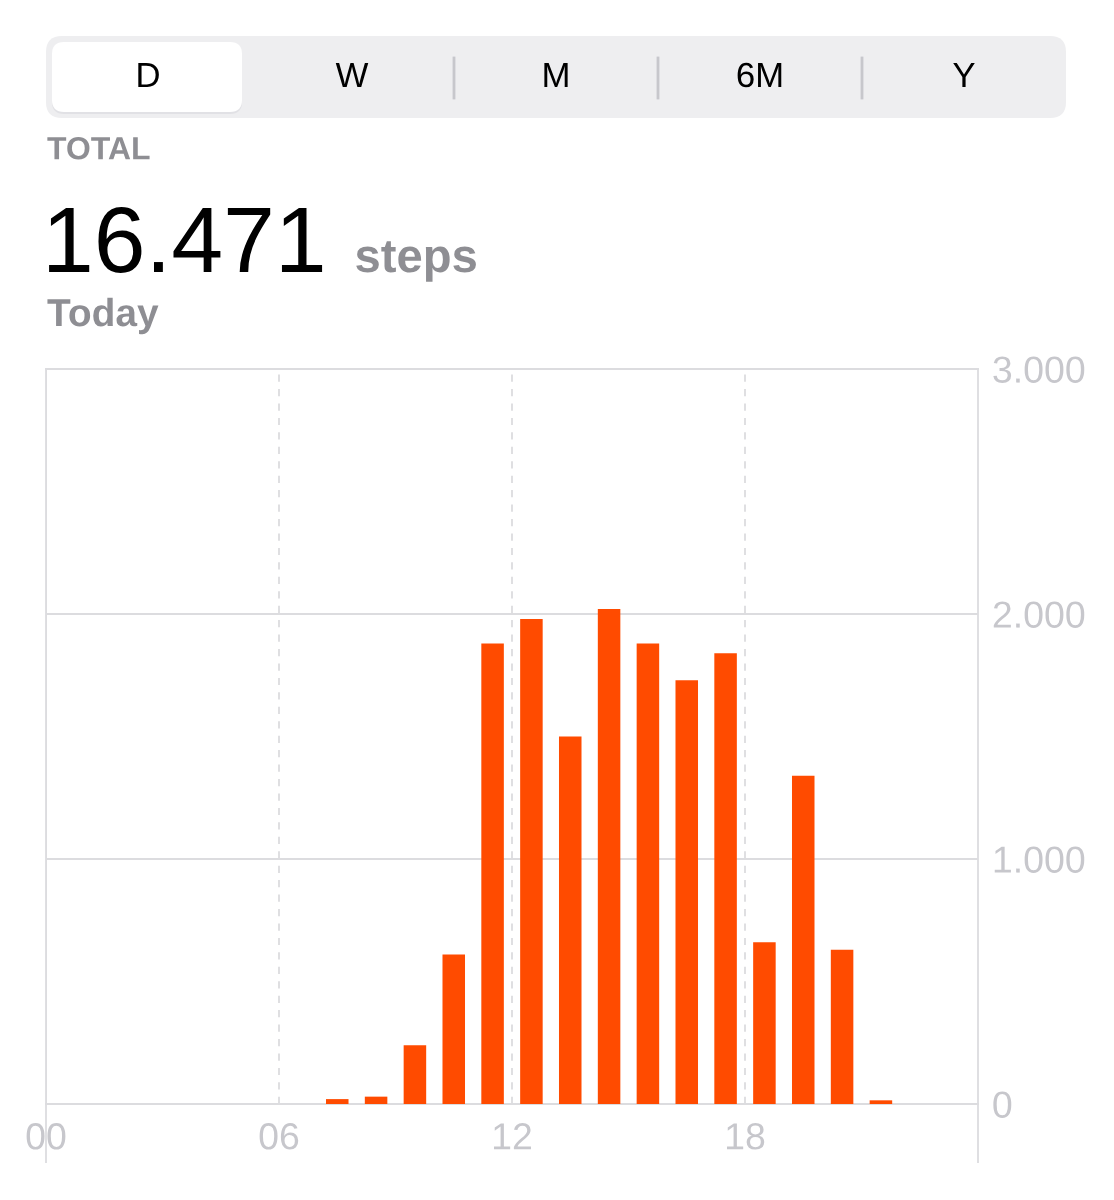  Describe the element at coordinates (352, 75) in the screenshot. I see `text: W` at that location.